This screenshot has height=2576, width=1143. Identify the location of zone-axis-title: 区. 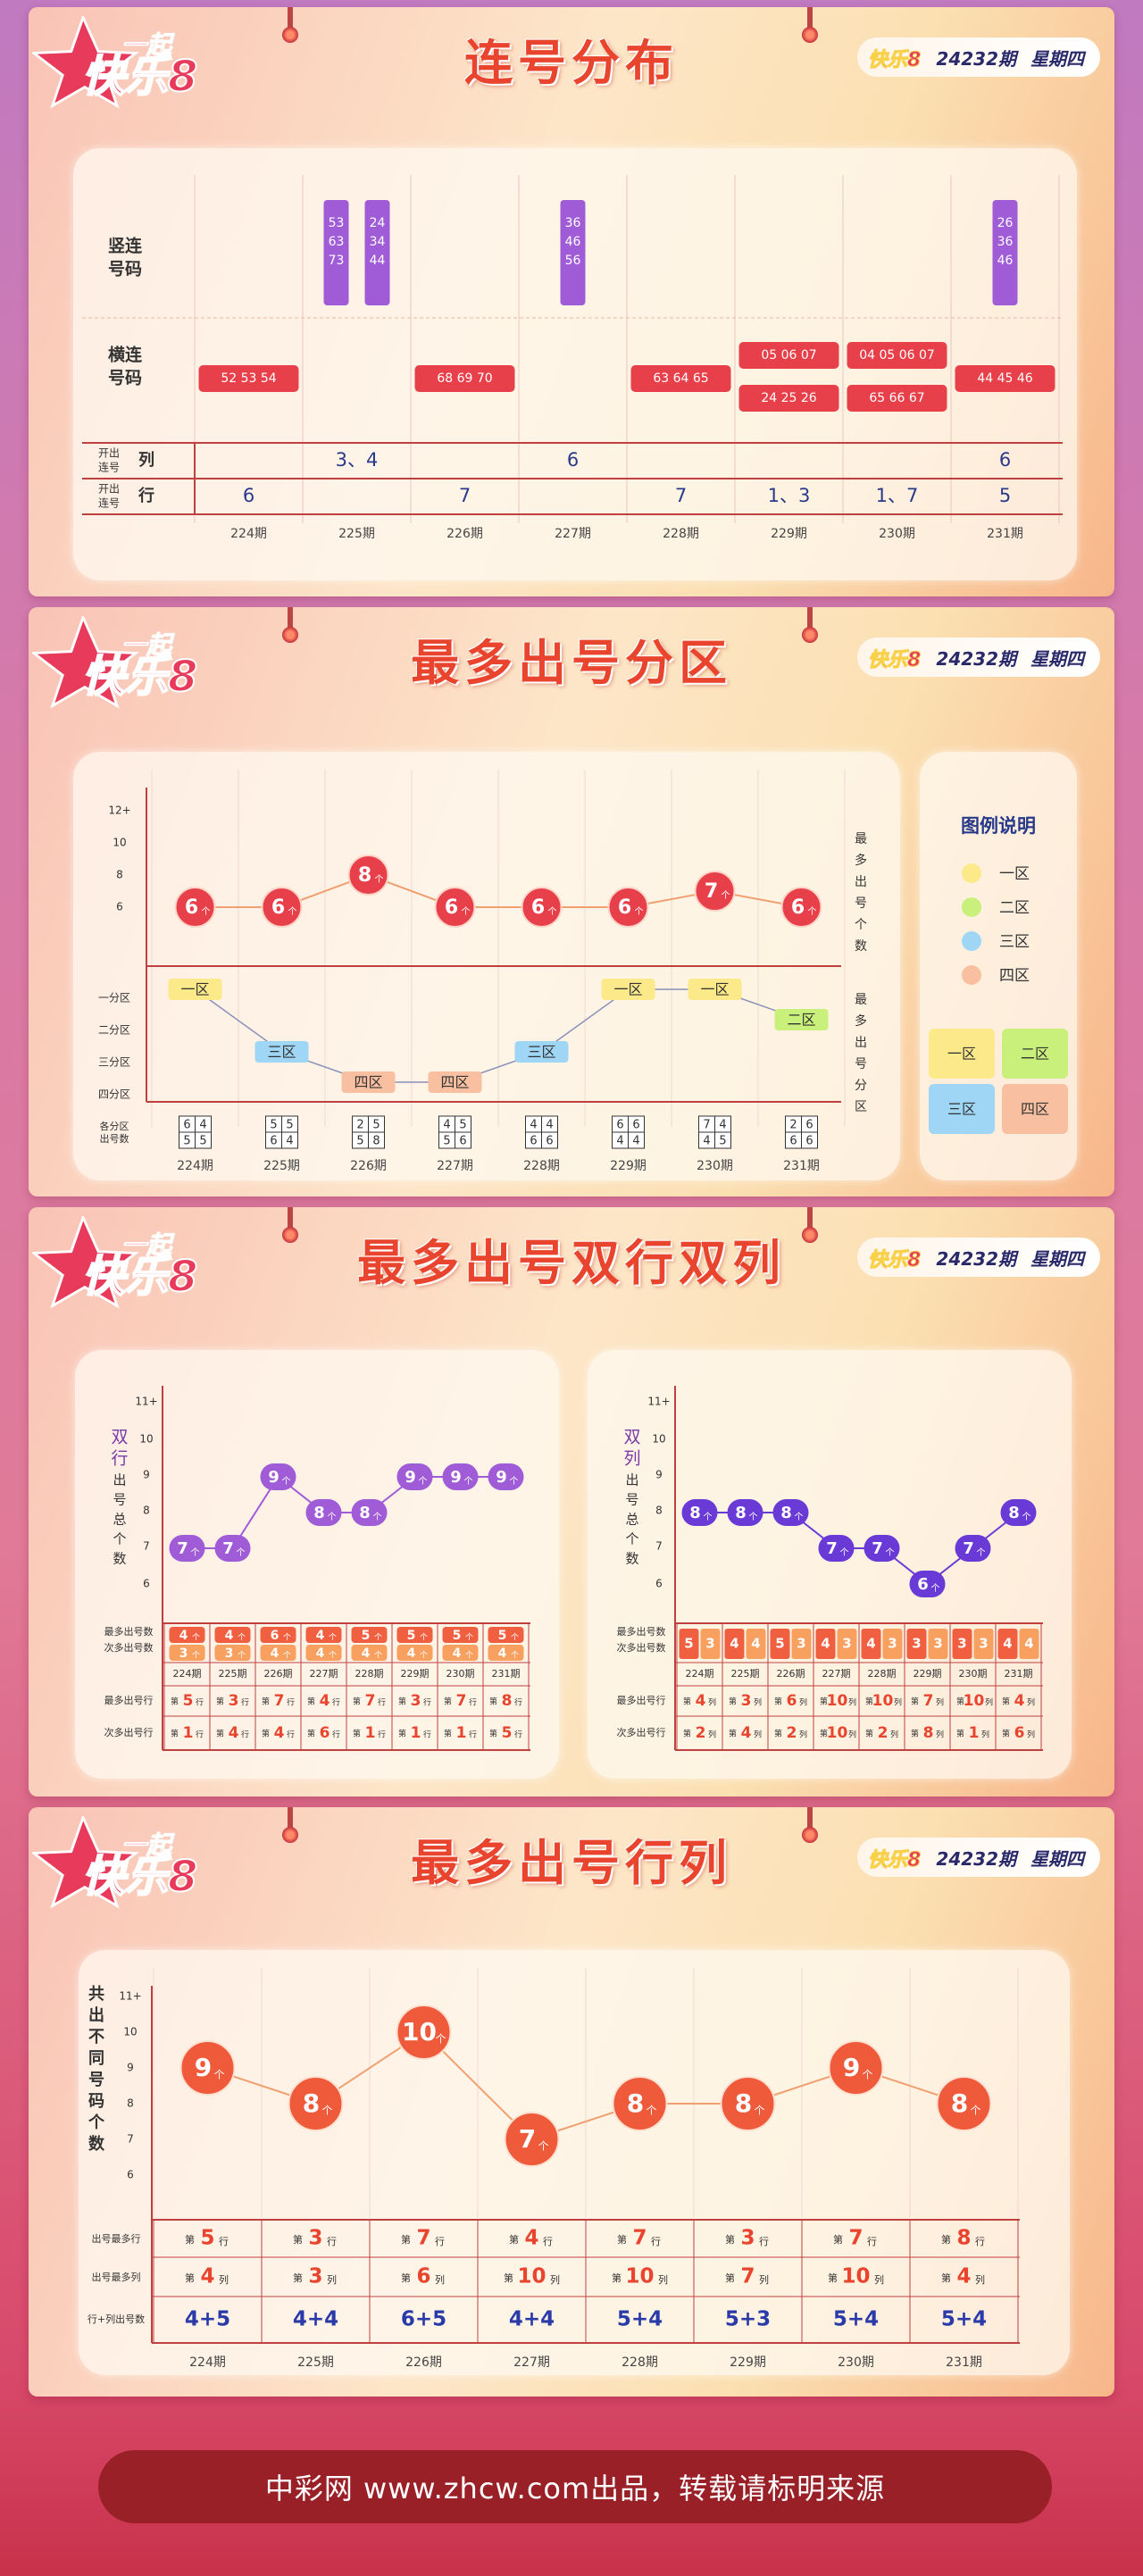
(861, 1107).